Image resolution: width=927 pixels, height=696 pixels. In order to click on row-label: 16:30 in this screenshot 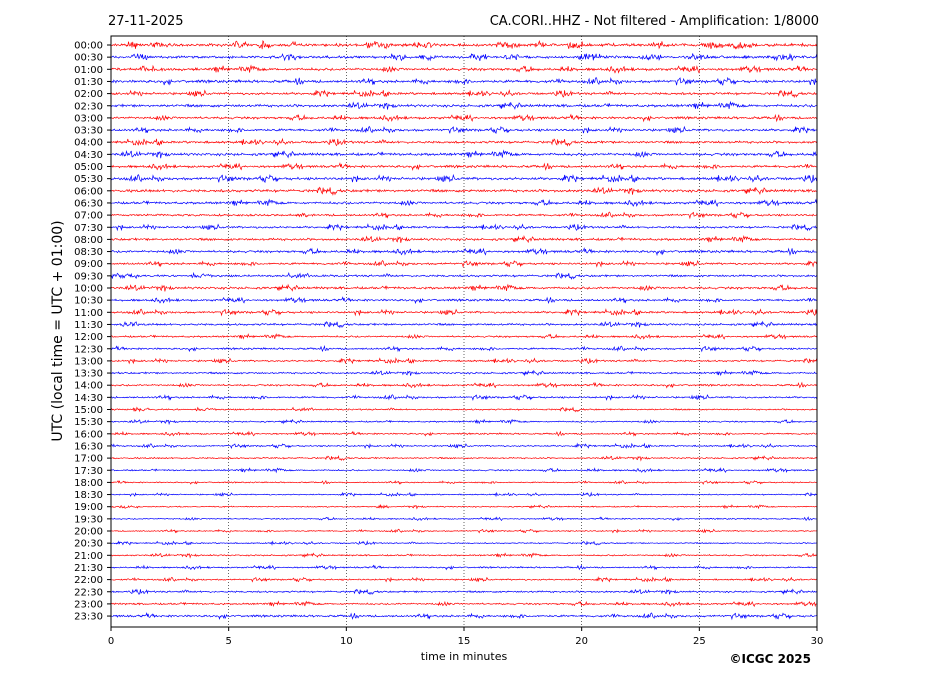, I will do `click(88, 446)`.